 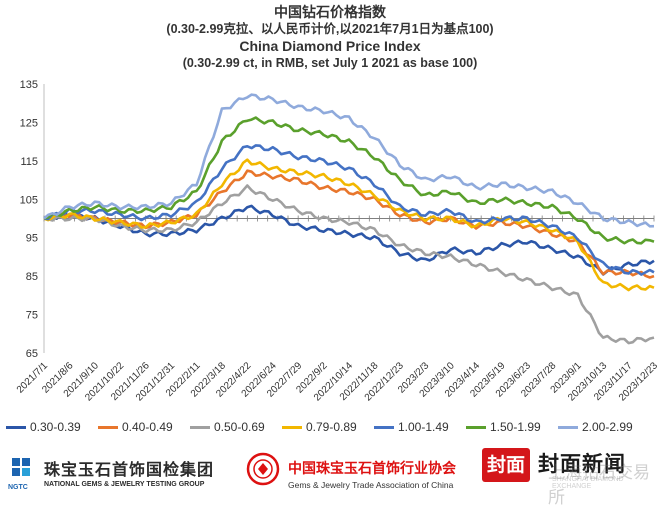 I want to click on legend-label: 0.50-0.69, so click(x=239, y=427).